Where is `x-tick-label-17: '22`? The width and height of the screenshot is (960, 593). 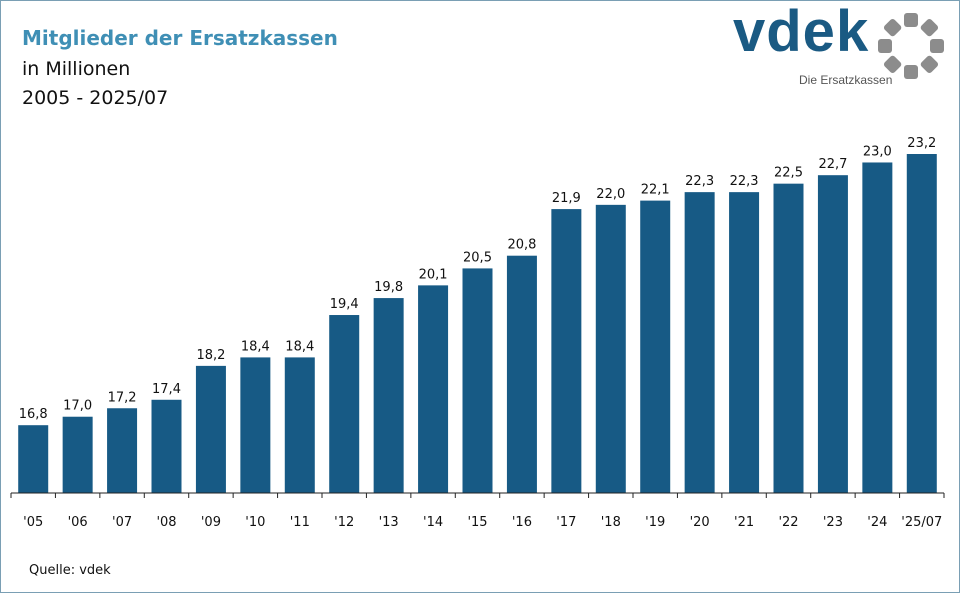 x-tick-label-17: '22 is located at coordinates (788, 522).